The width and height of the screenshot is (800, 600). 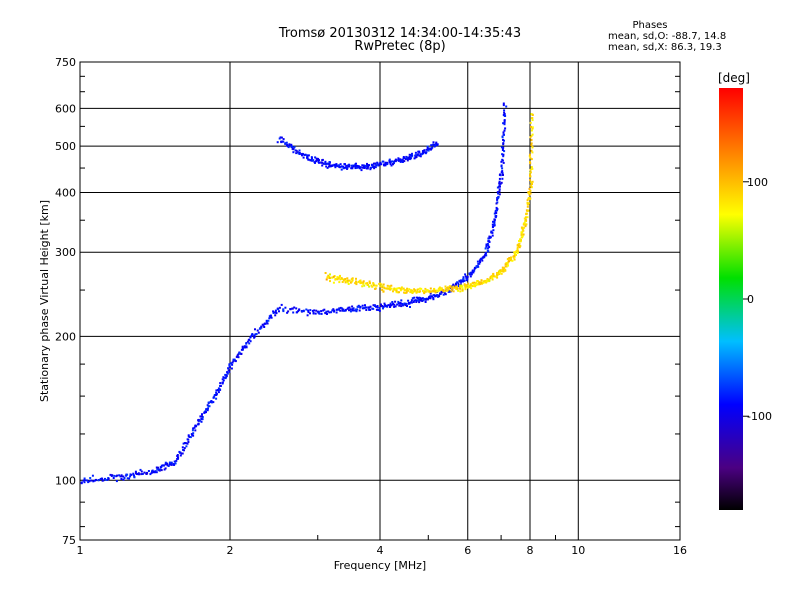 What do you see at coordinates (757, 299) in the screenshot?
I see `colorbar-ticks: -100 0 100` at bounding box center [757, 299].